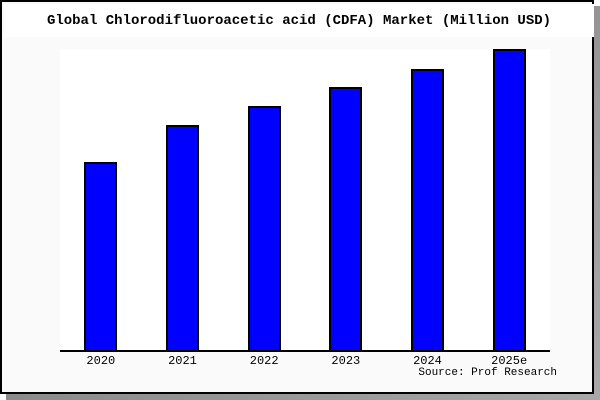  I want to click on bar-2025e, so click(509, 199).